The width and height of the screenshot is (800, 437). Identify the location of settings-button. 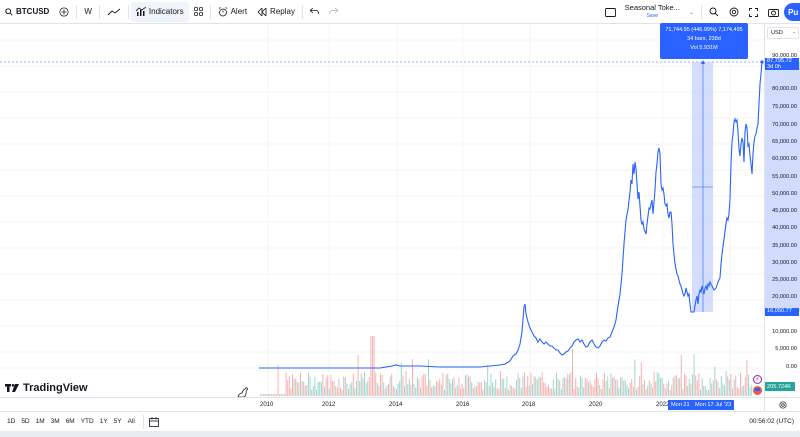
(734, 12).